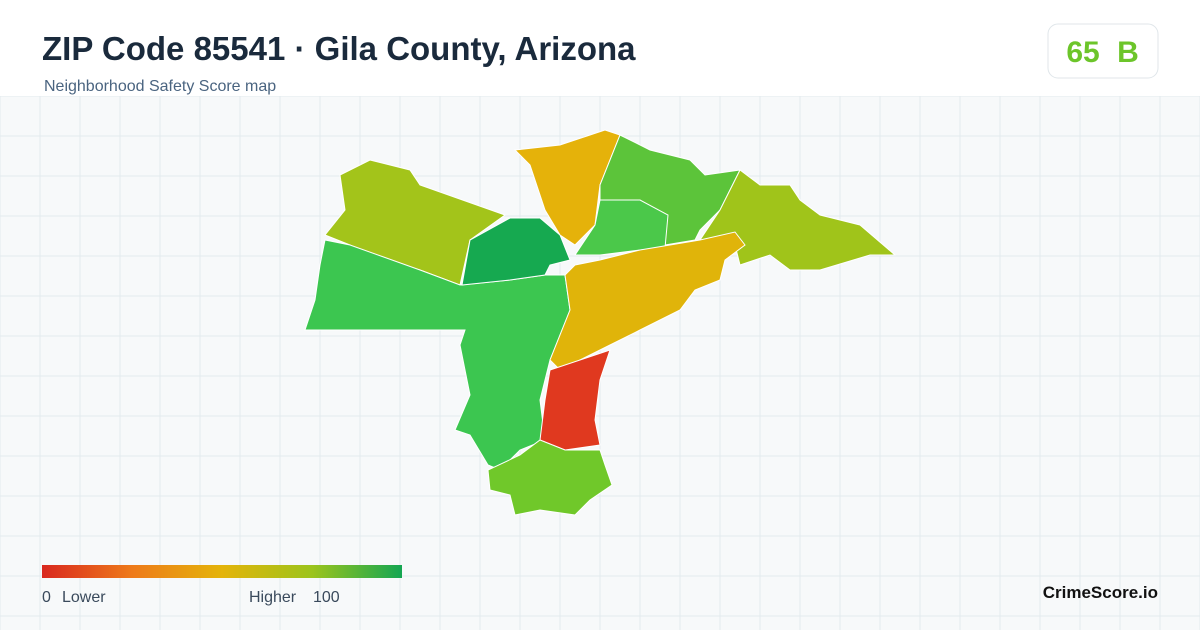  Describe the element at coordinates (273, 597) in the screenshot. I see `legend-max-label: Higher` at that location.